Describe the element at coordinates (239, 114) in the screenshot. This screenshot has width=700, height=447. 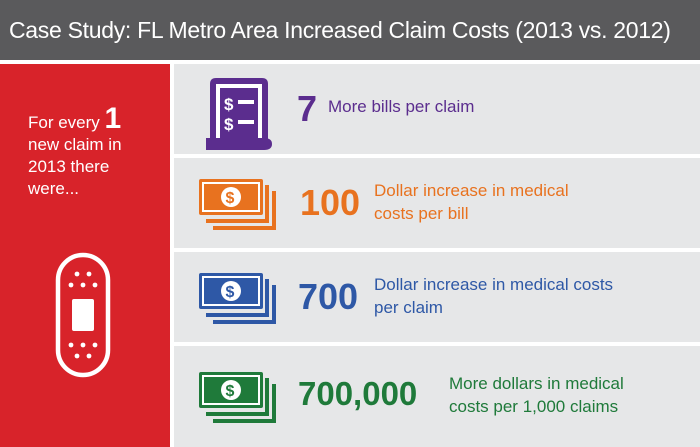
I see `bill-icon: $ $` at that location.